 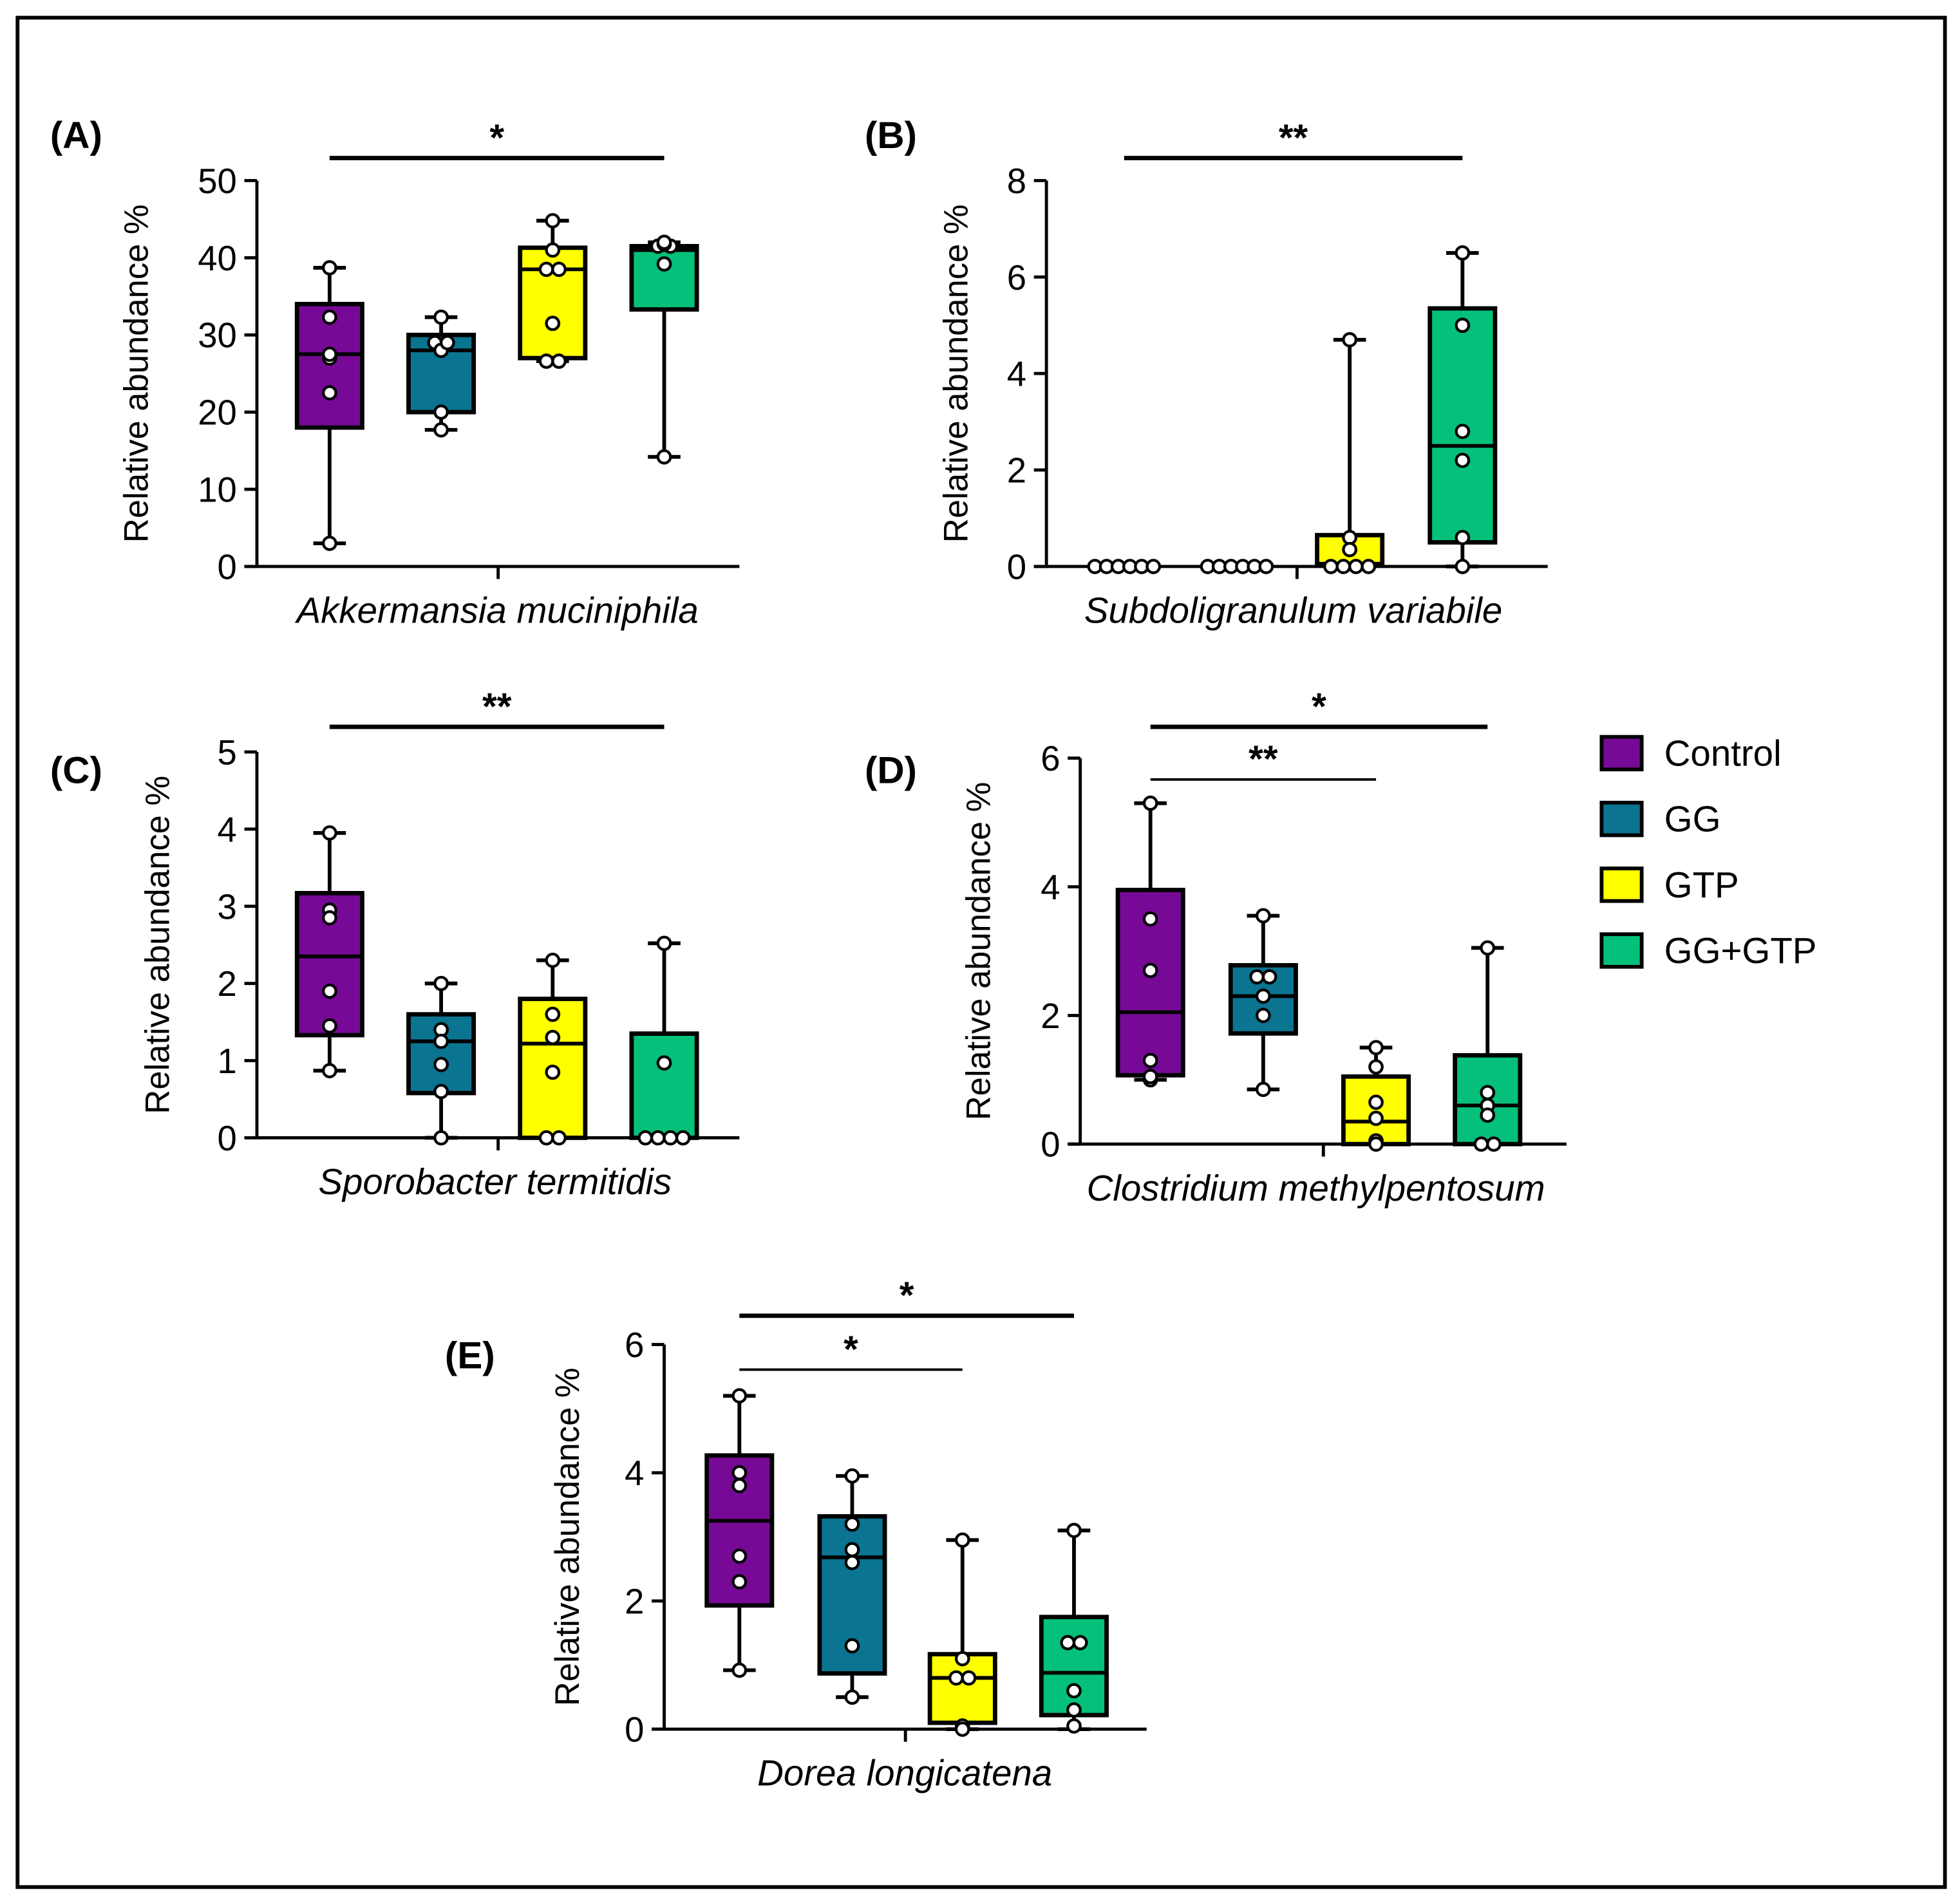 What do you see at coordinates (470, 1356) in the screenshot?
I see `panel-label: (E)` at bounding box center [470, 1356].